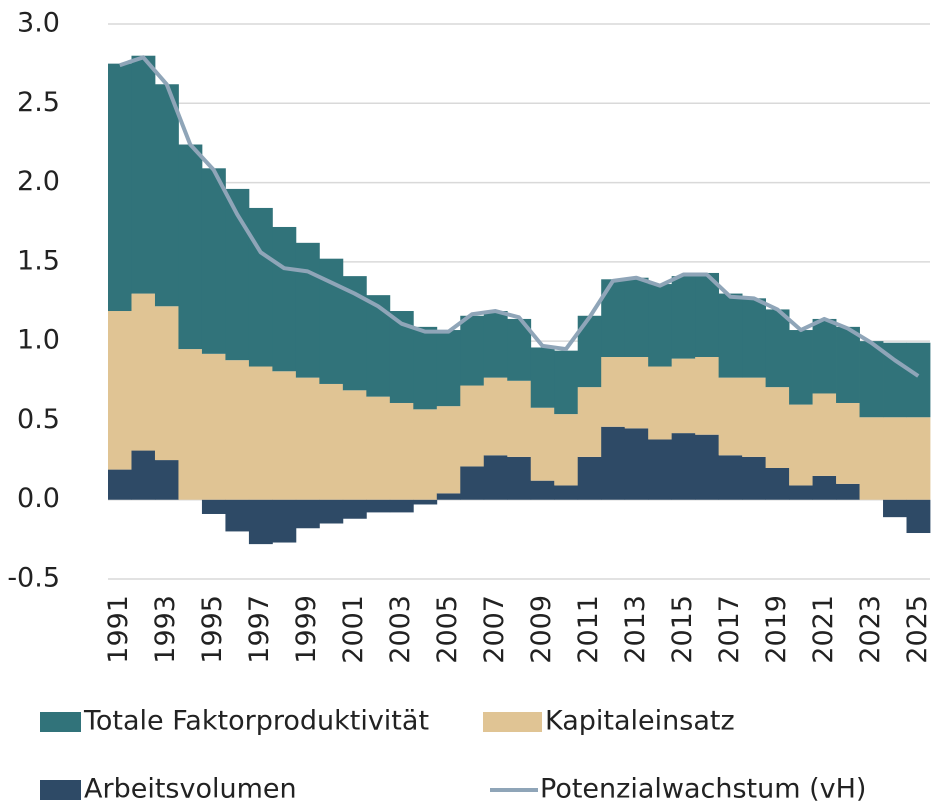 This screenshot has width=936, height=808. Describe the element at coordinates (640, 721) in the screenshot. I see `legend-label: Kapitaleinsatz` at that location.